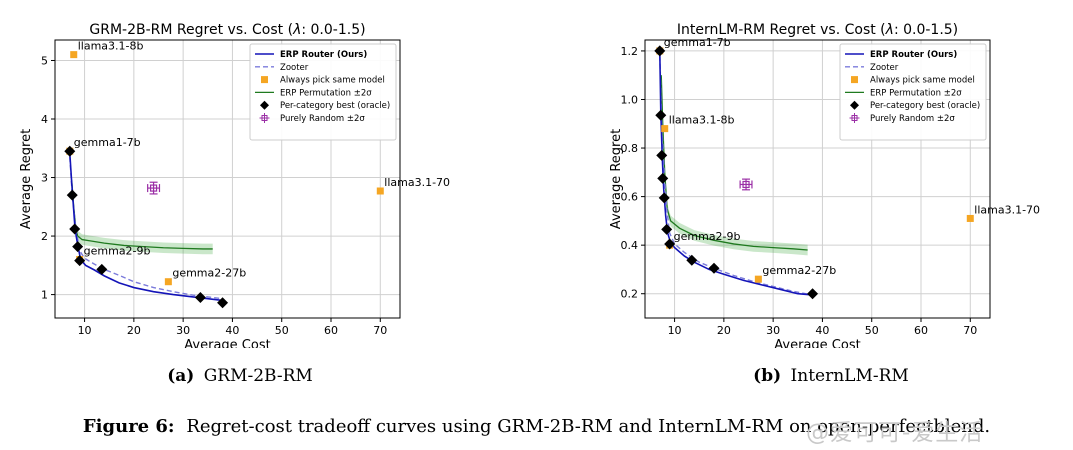 The width and height of the screenshot is (1073, 450). I want to click on erp-permutation-line, so click(734, 163).